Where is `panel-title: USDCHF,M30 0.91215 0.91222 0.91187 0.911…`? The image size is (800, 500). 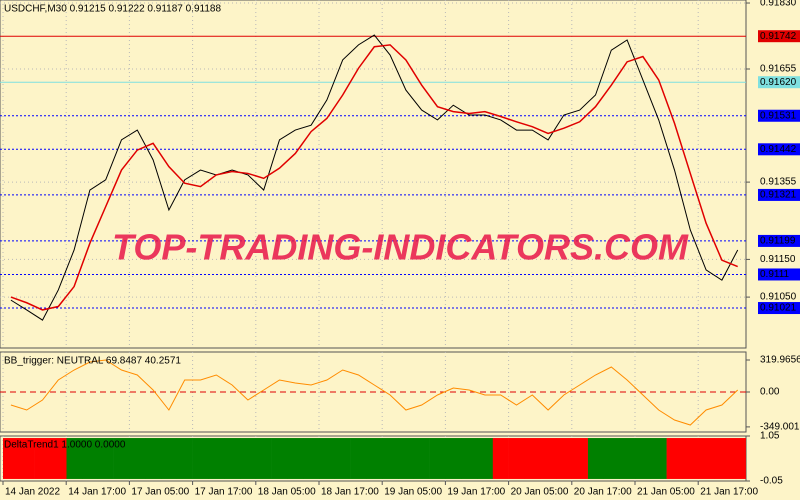 panel-title: USDCHF,M30 0.91215 0.91222 0.91187 0.911… is located at coordinates (112, 9).